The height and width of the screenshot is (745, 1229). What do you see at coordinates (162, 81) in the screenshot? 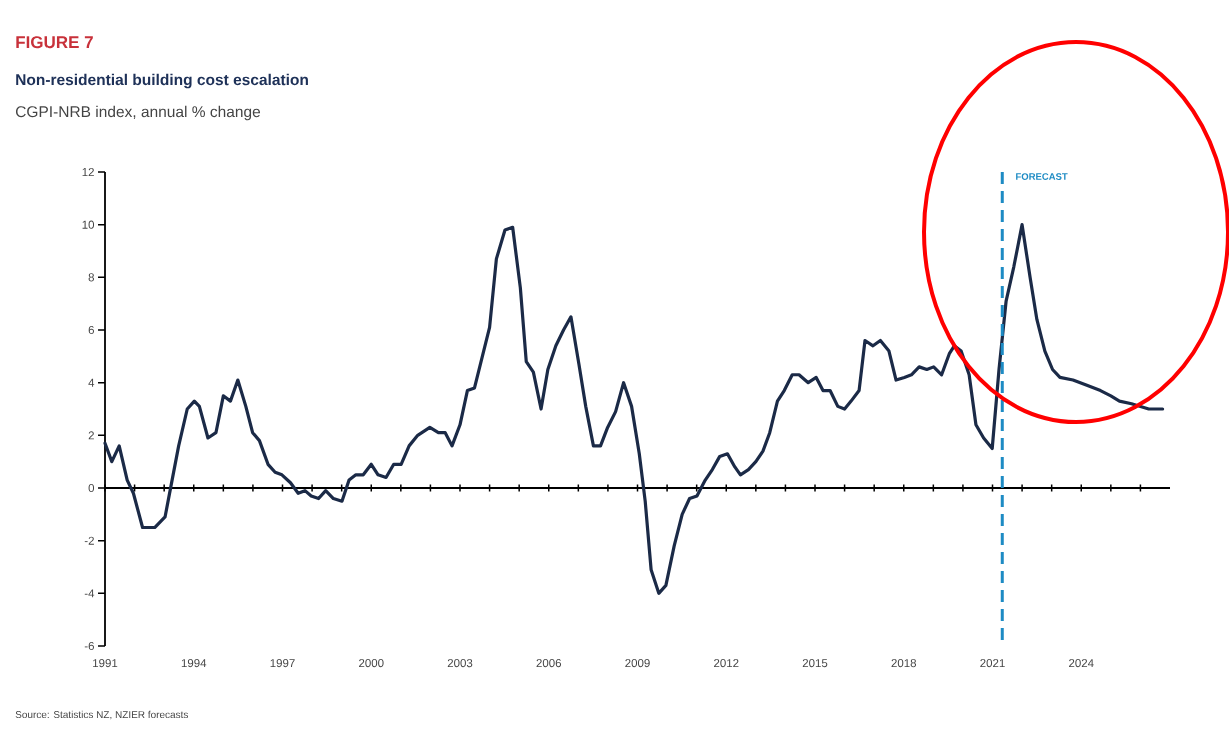
I see `chart-title: Non-residential building cost escalation` at bounding box center [162, 81].